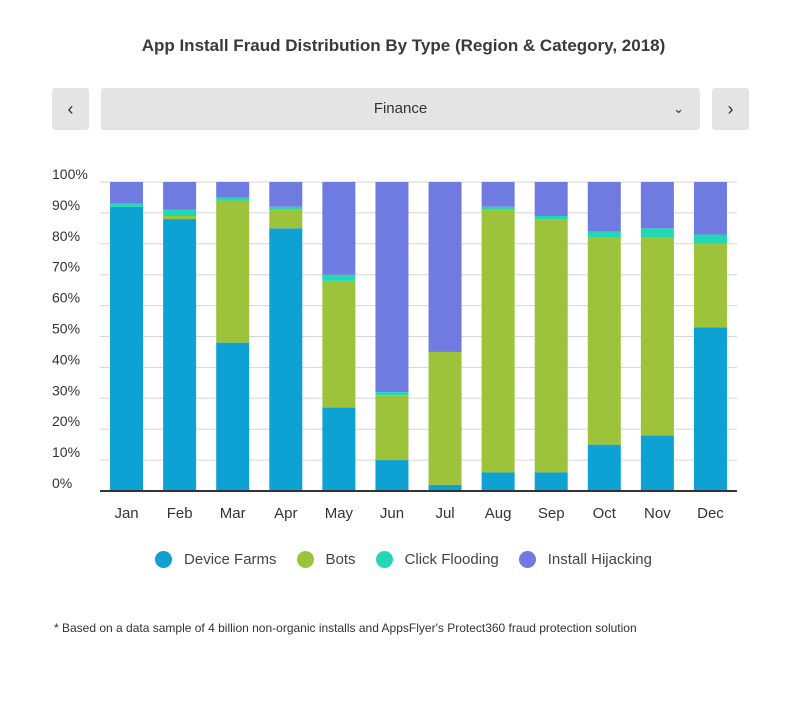 The height and width of the screenshot is (721, 807). I want to click on y-tick-label: 50%, so click(66, 329).